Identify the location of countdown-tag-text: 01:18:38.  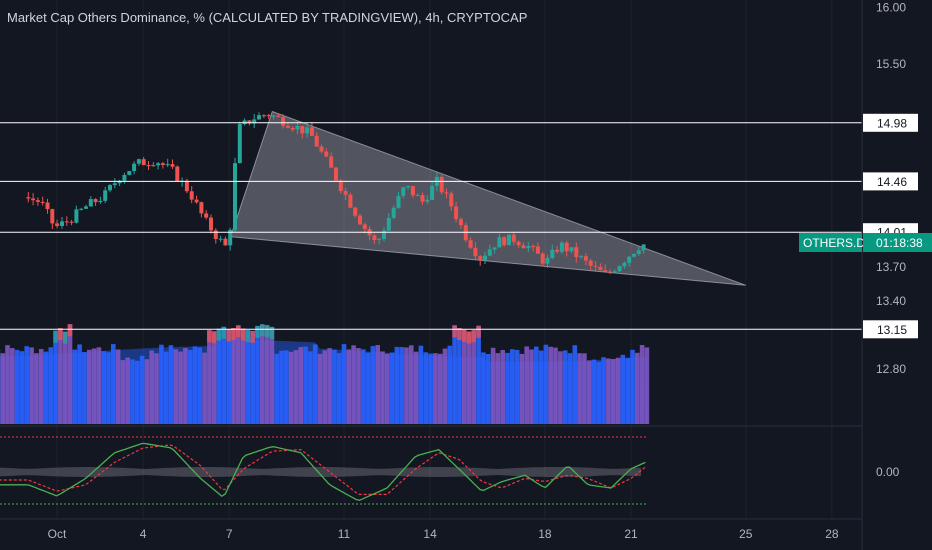
(899, 243).